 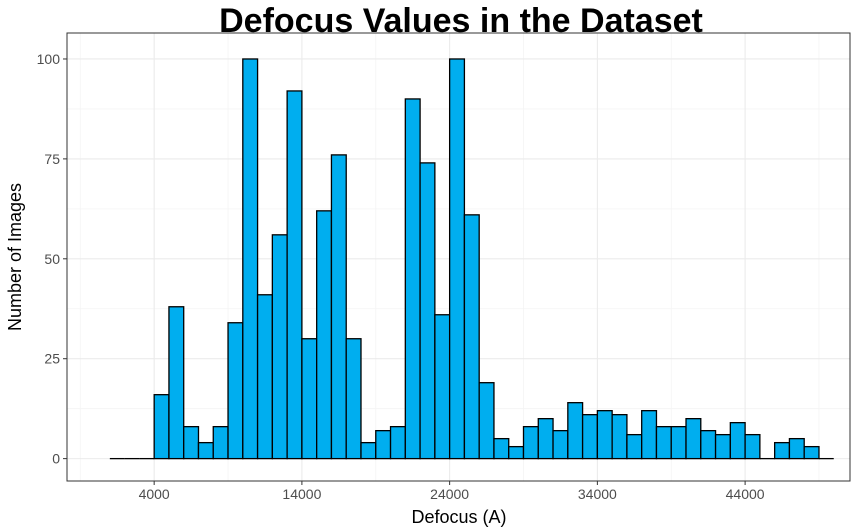 What do you see at coordinates (597, 494) in the screenshot?
I see `x-tick-label: 34000` at bounding box center [597, 494].